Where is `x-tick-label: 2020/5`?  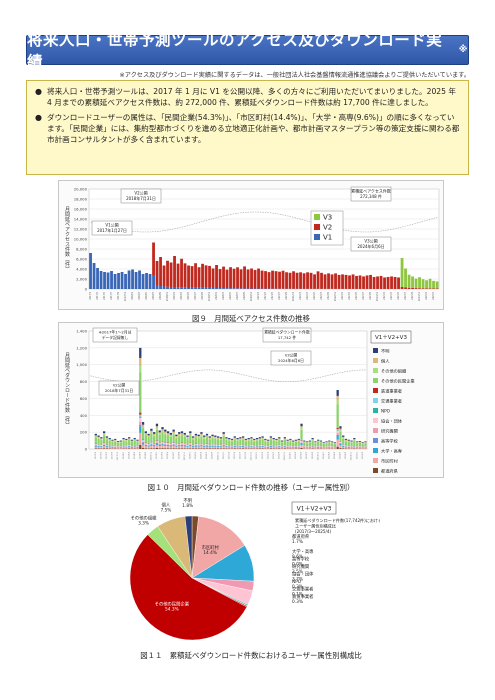
x-tick-label: 2020/5 is located at coordinates (202, 455).